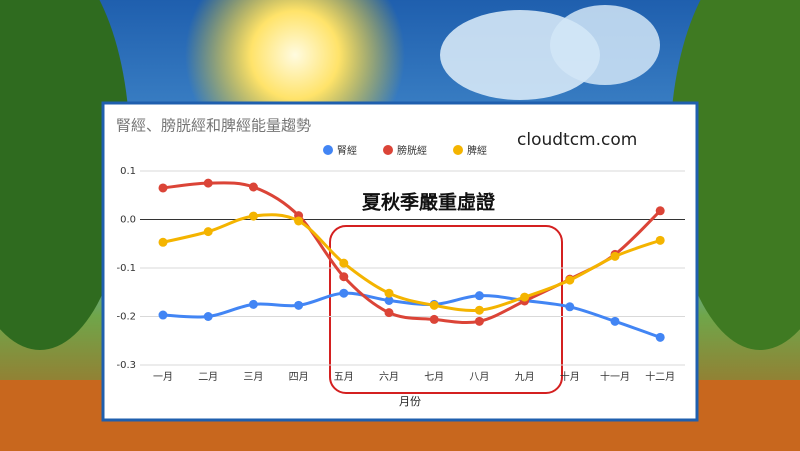  Describe the element at coordinates (410, 401) in the screenshot. I see `x-axis-label: 月份` at that location.